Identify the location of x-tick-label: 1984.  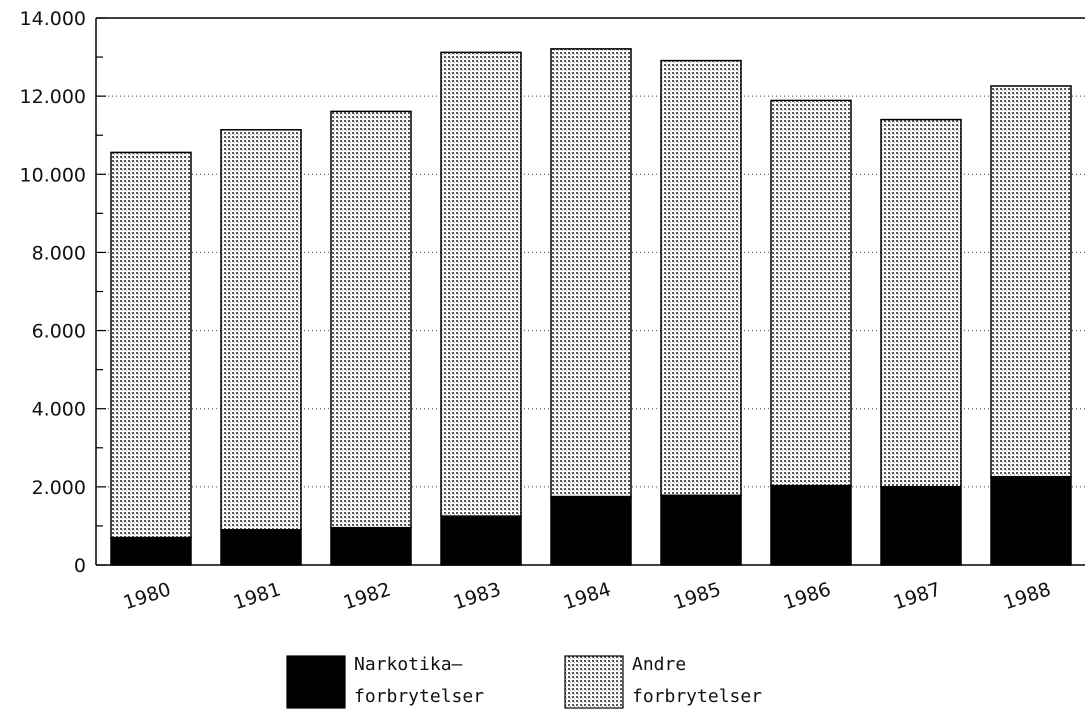
(587, 596).